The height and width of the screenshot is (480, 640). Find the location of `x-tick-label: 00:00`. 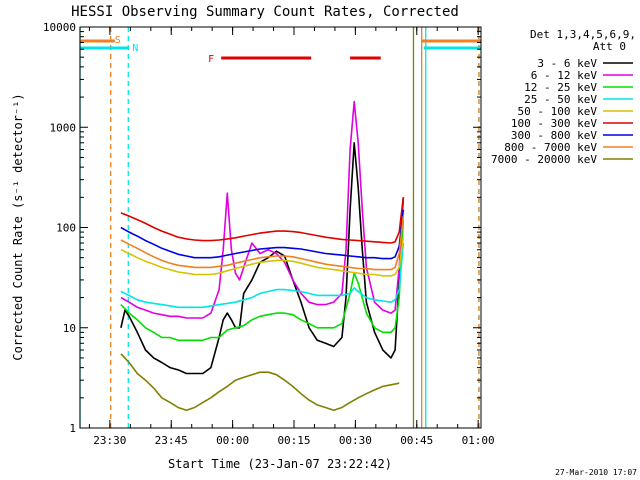

x-tick-label: 00:00 is located at coordinates (232, 440).